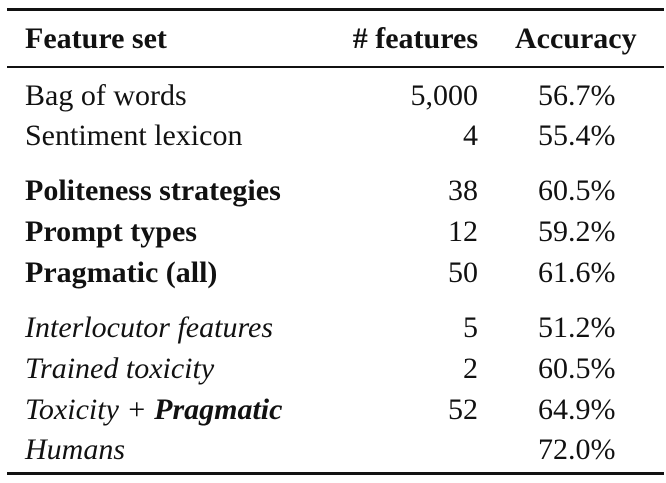 The image size is (666, 483). I want to click on row-num-features: 12, so click(463, 231).